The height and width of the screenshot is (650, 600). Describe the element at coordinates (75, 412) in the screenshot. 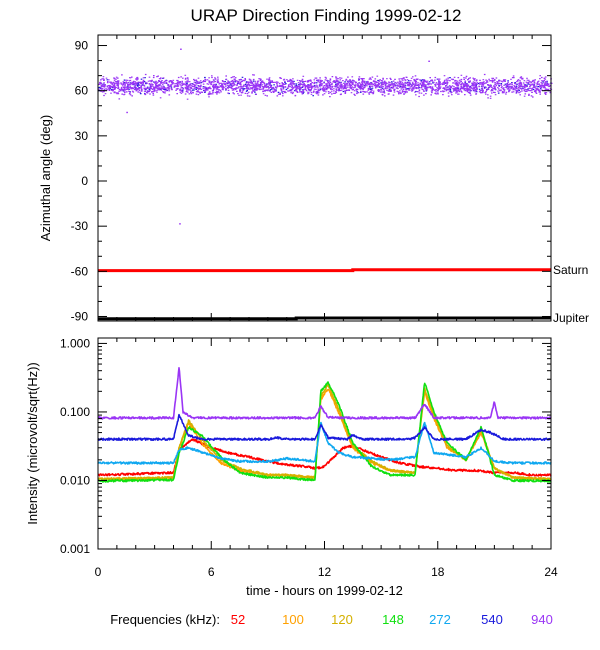

I see `intensity-ytick-label: 0.100` at that location.